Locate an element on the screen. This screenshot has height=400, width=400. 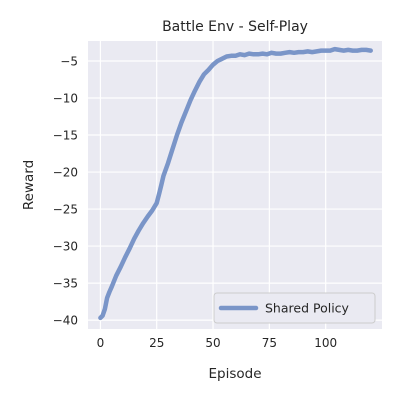
y-tick-label: −10 is located at coordinates (65, 99).